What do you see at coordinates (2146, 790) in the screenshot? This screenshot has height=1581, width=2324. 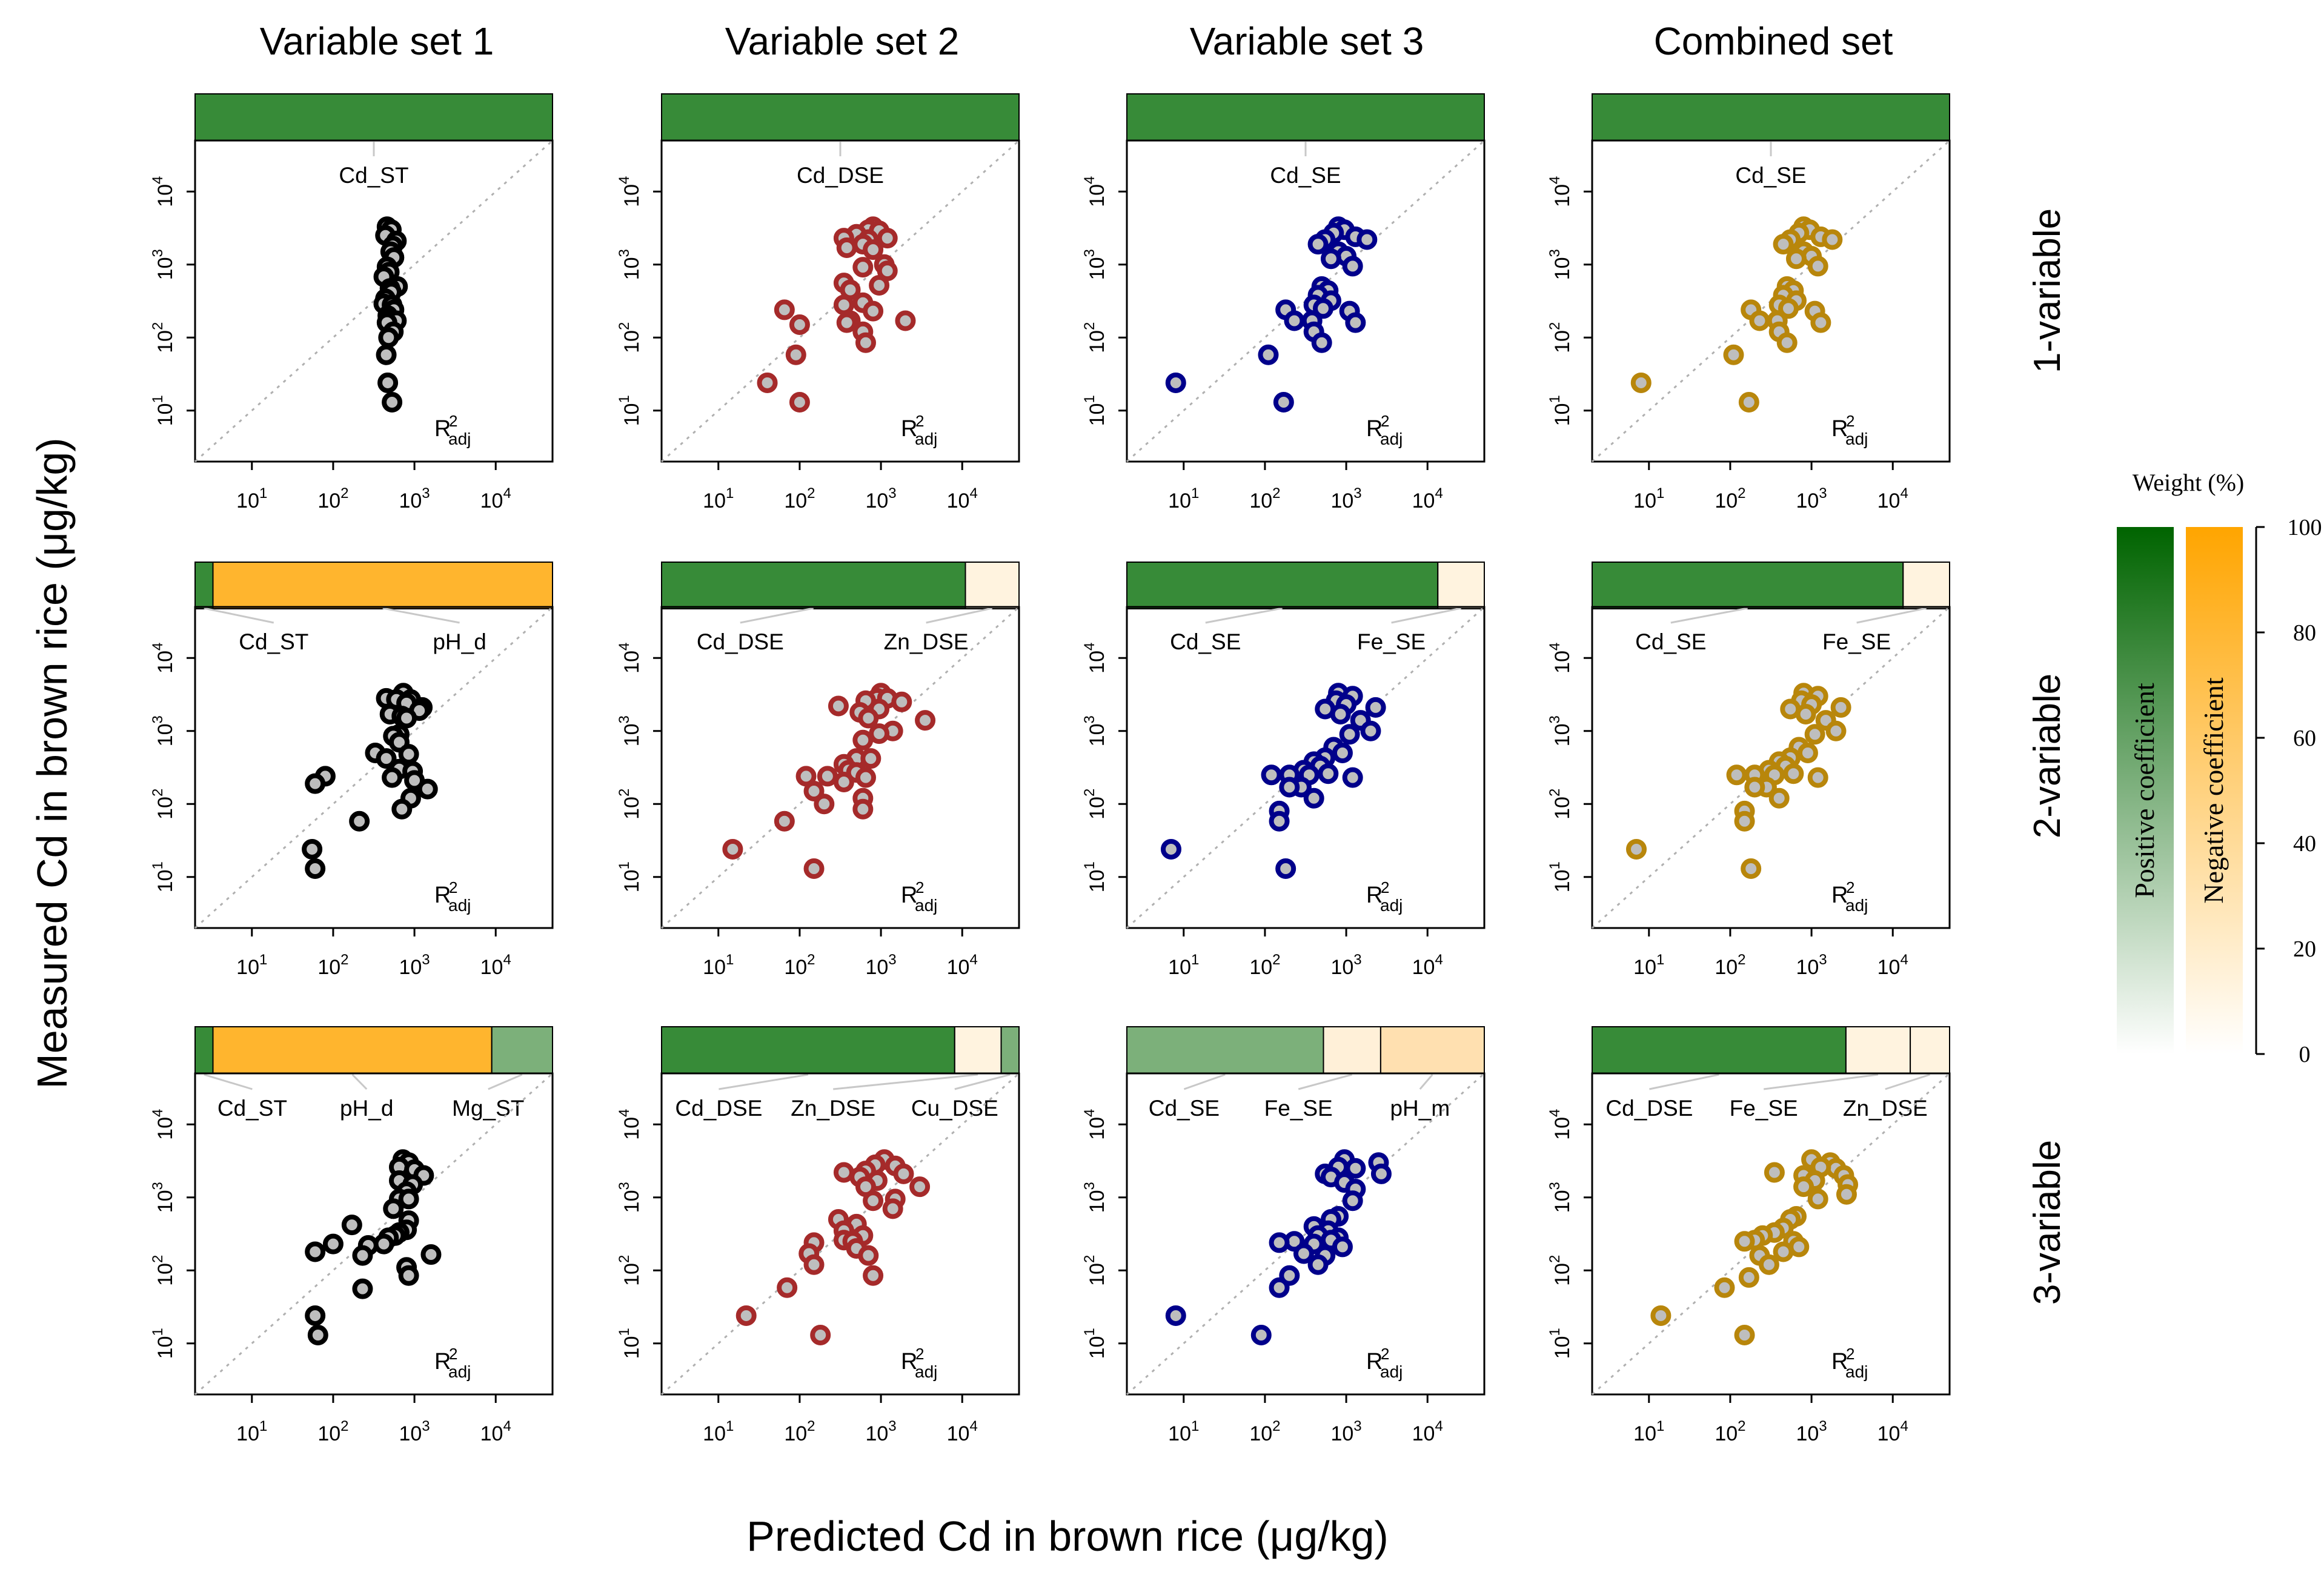 I see `positive-gradient-bar` at bounding box center [2146, 790].